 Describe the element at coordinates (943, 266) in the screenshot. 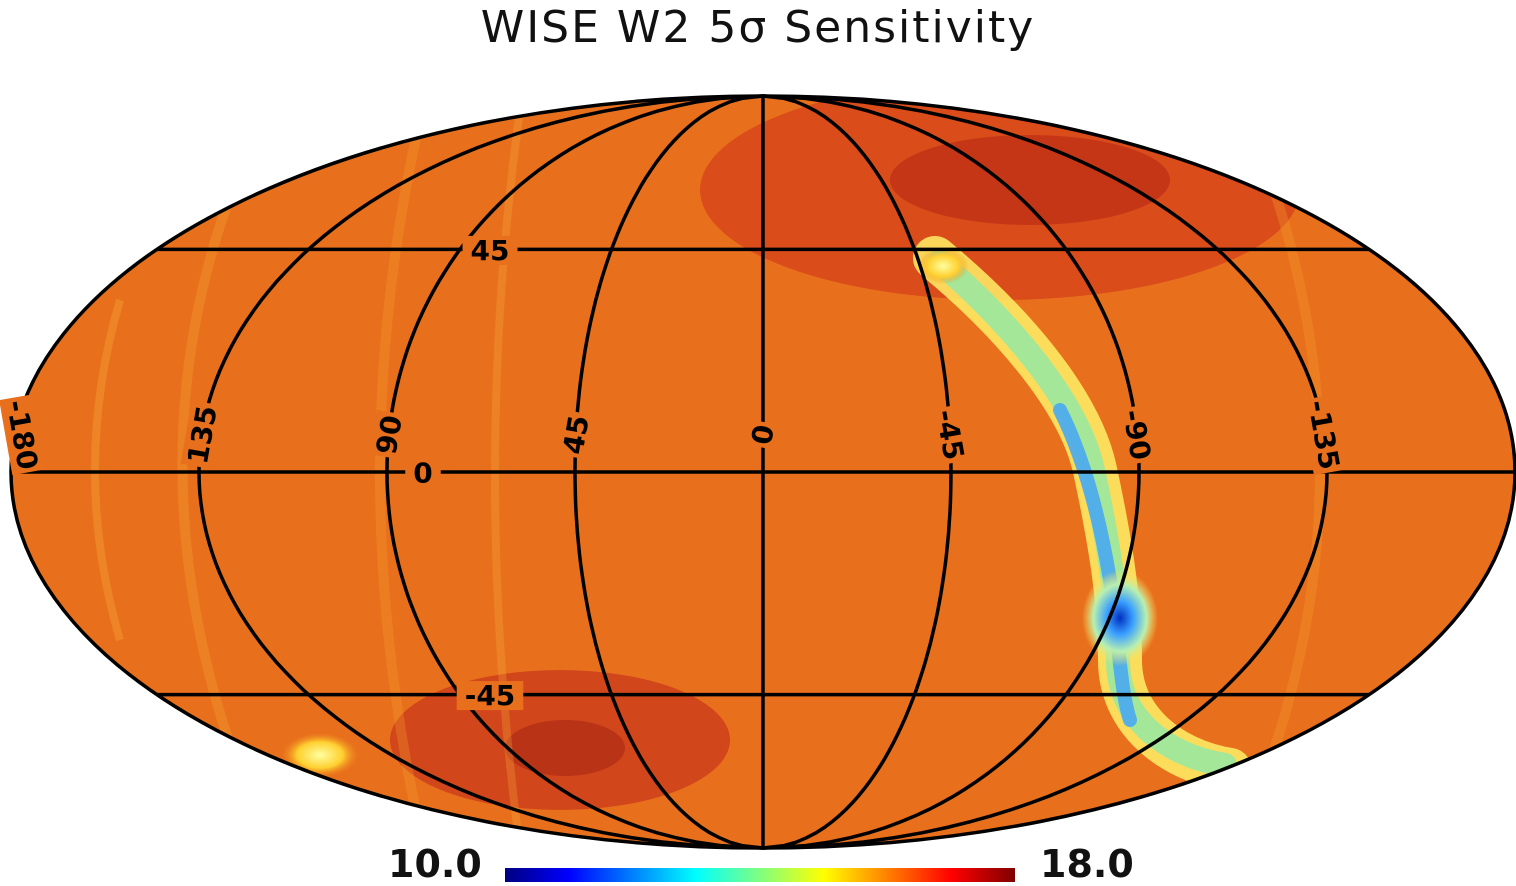

I see `yellow-spot-north` at that location.